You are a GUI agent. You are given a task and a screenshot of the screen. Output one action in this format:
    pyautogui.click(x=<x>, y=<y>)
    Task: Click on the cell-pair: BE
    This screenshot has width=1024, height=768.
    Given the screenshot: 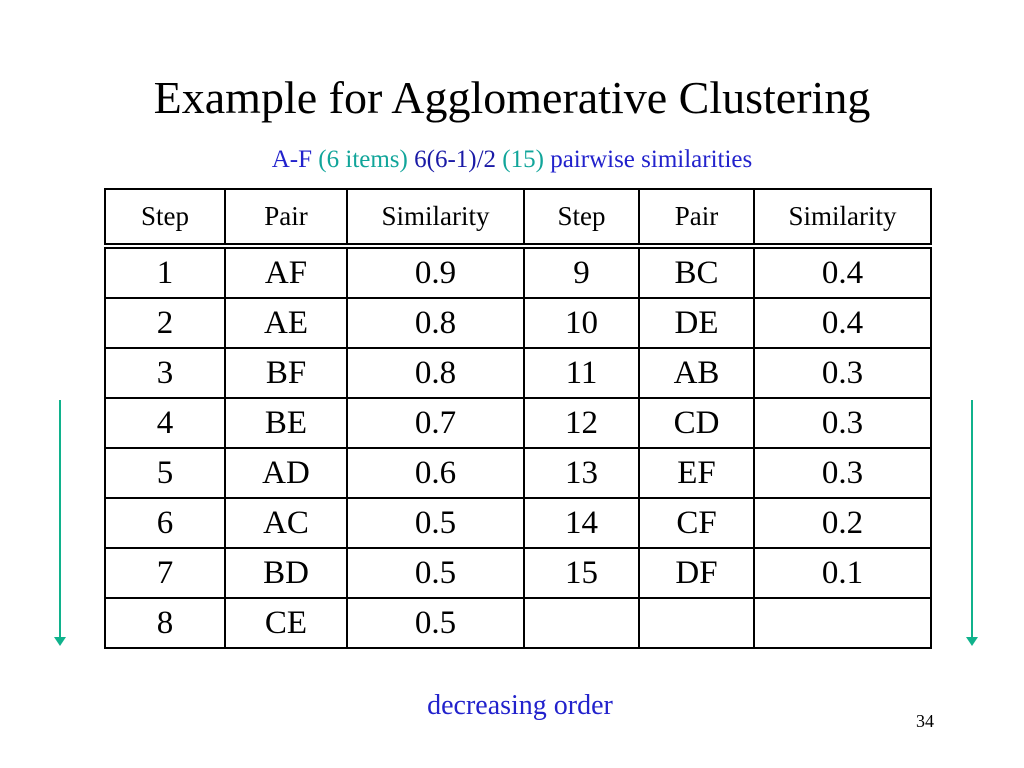 What is the action you would take?
    pyautogui.click(x=286, y=423)
    